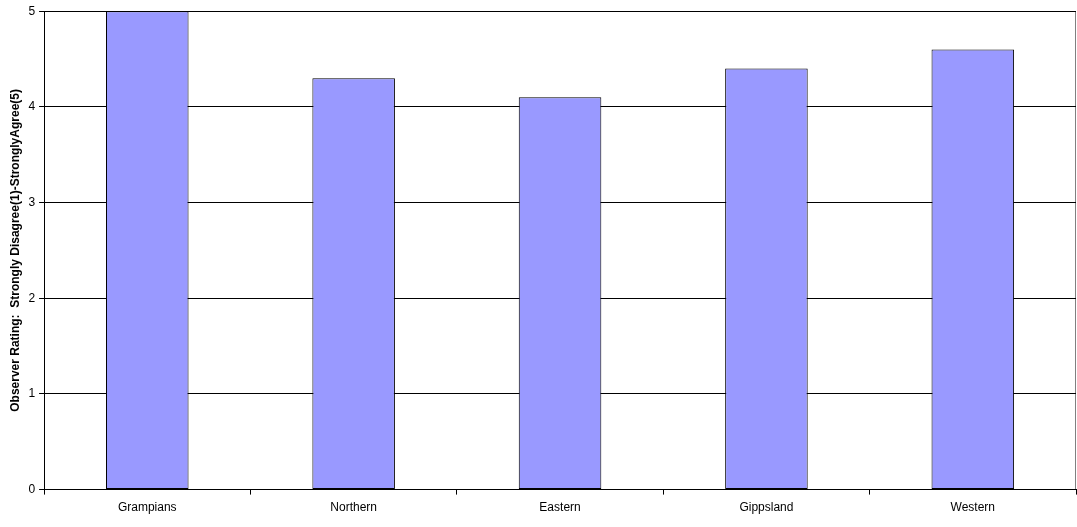  I want to click on y-tick-label: 3, so click(32, 201).